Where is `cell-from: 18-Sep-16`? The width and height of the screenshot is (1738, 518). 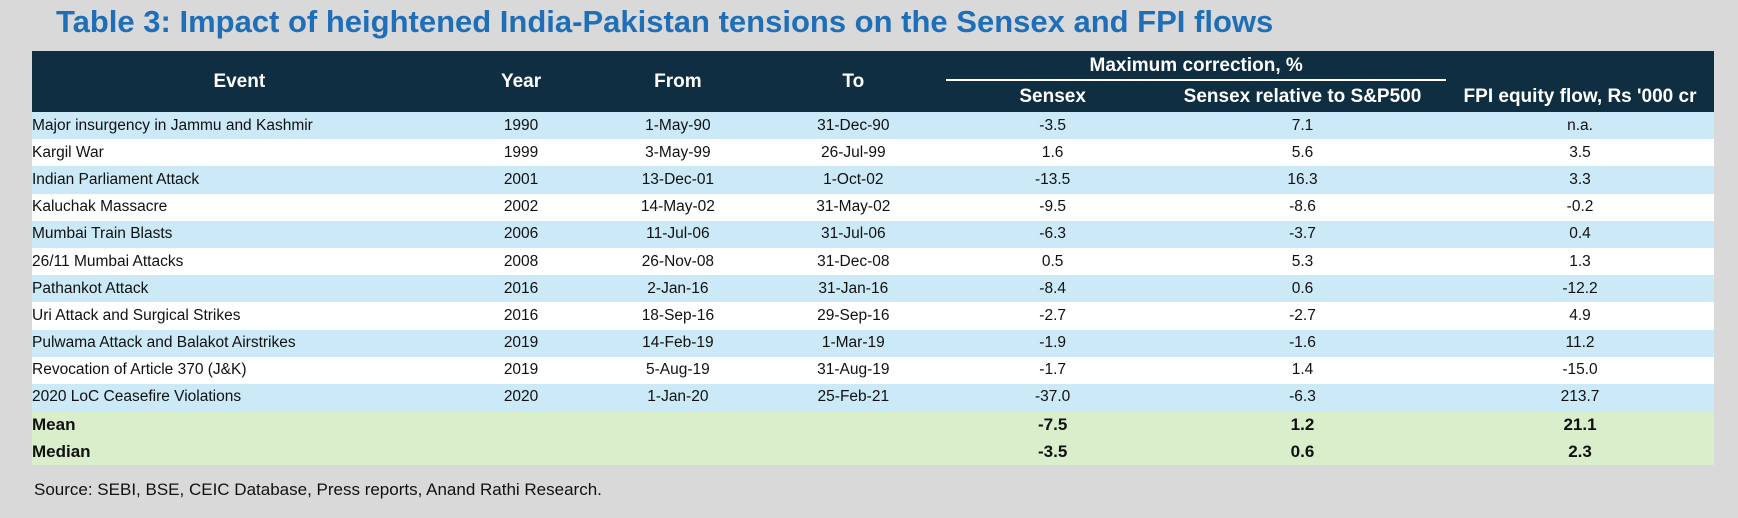
cell-from: 18-Sep-16 is located at coordinates (678, 316).